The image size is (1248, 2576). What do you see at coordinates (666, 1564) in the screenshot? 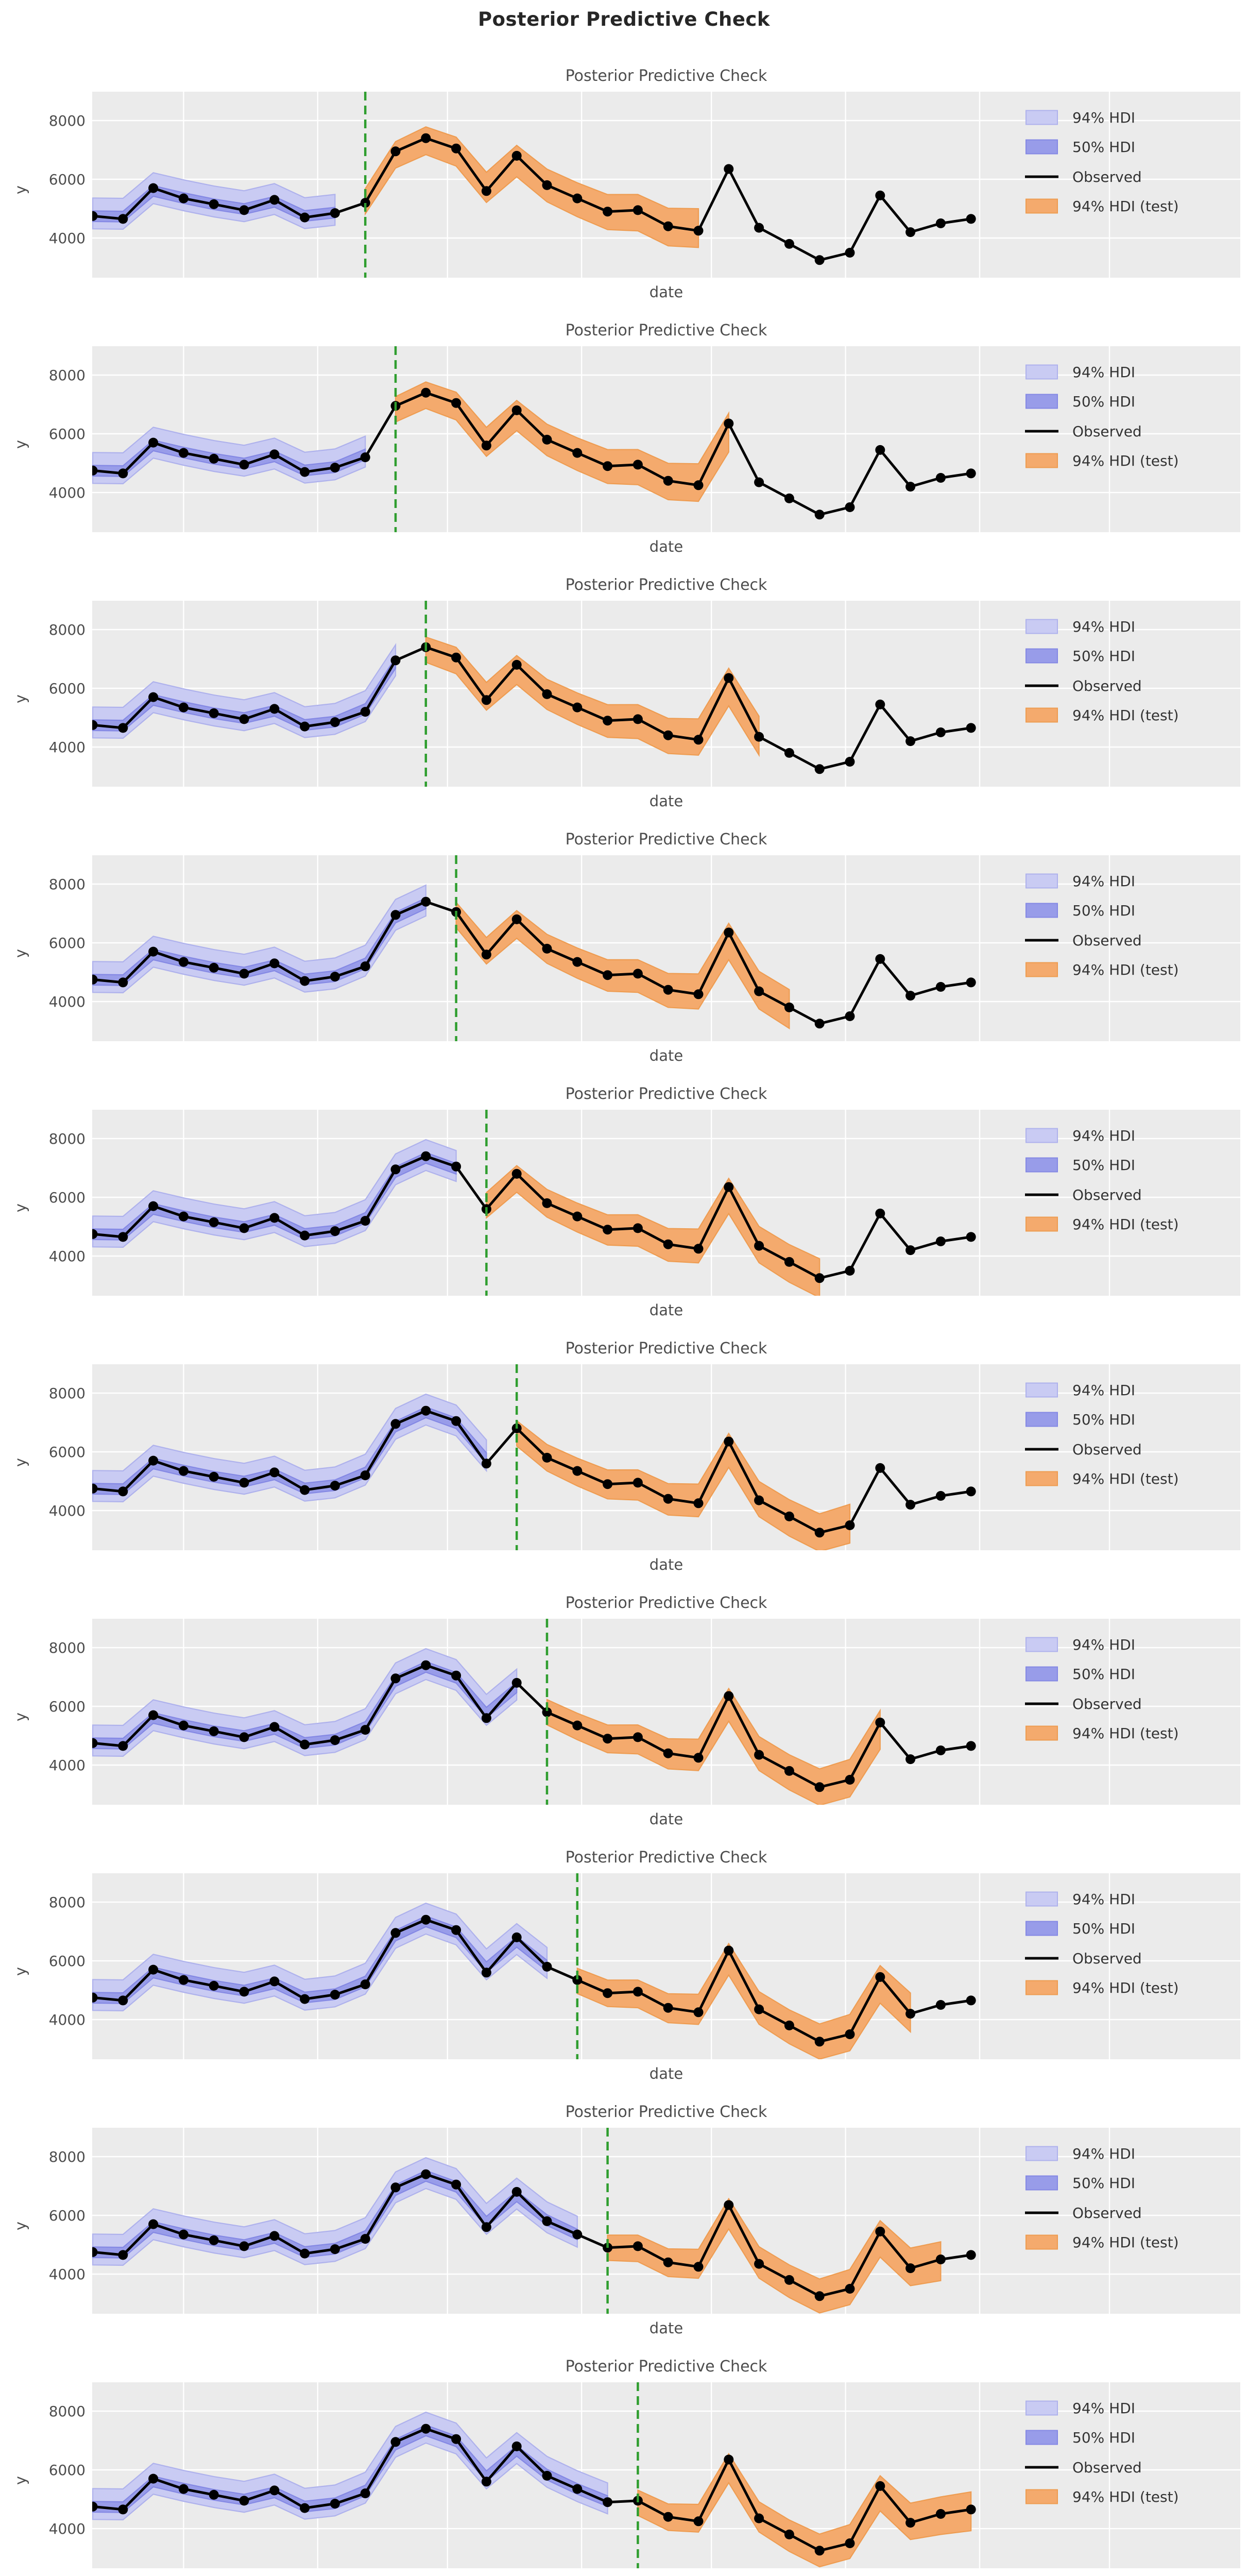
I see `x-axis-label: date` at bounding box center [666, 1564].